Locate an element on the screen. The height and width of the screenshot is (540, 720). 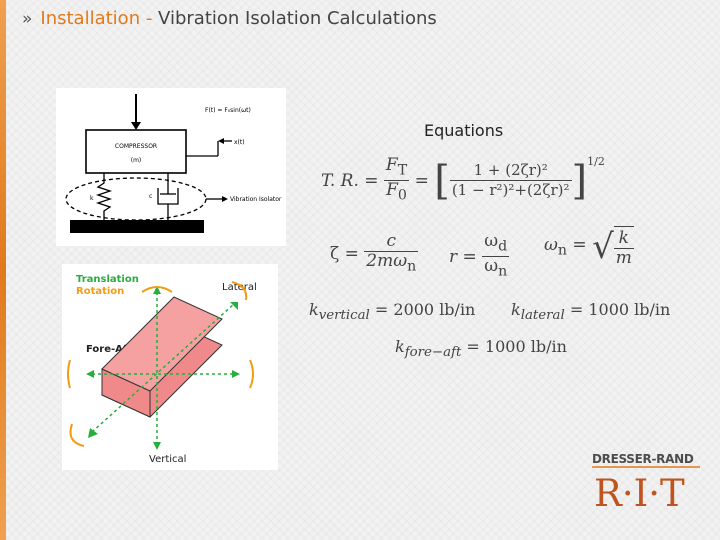
isolator-outline is located at coordinates (136, 199).